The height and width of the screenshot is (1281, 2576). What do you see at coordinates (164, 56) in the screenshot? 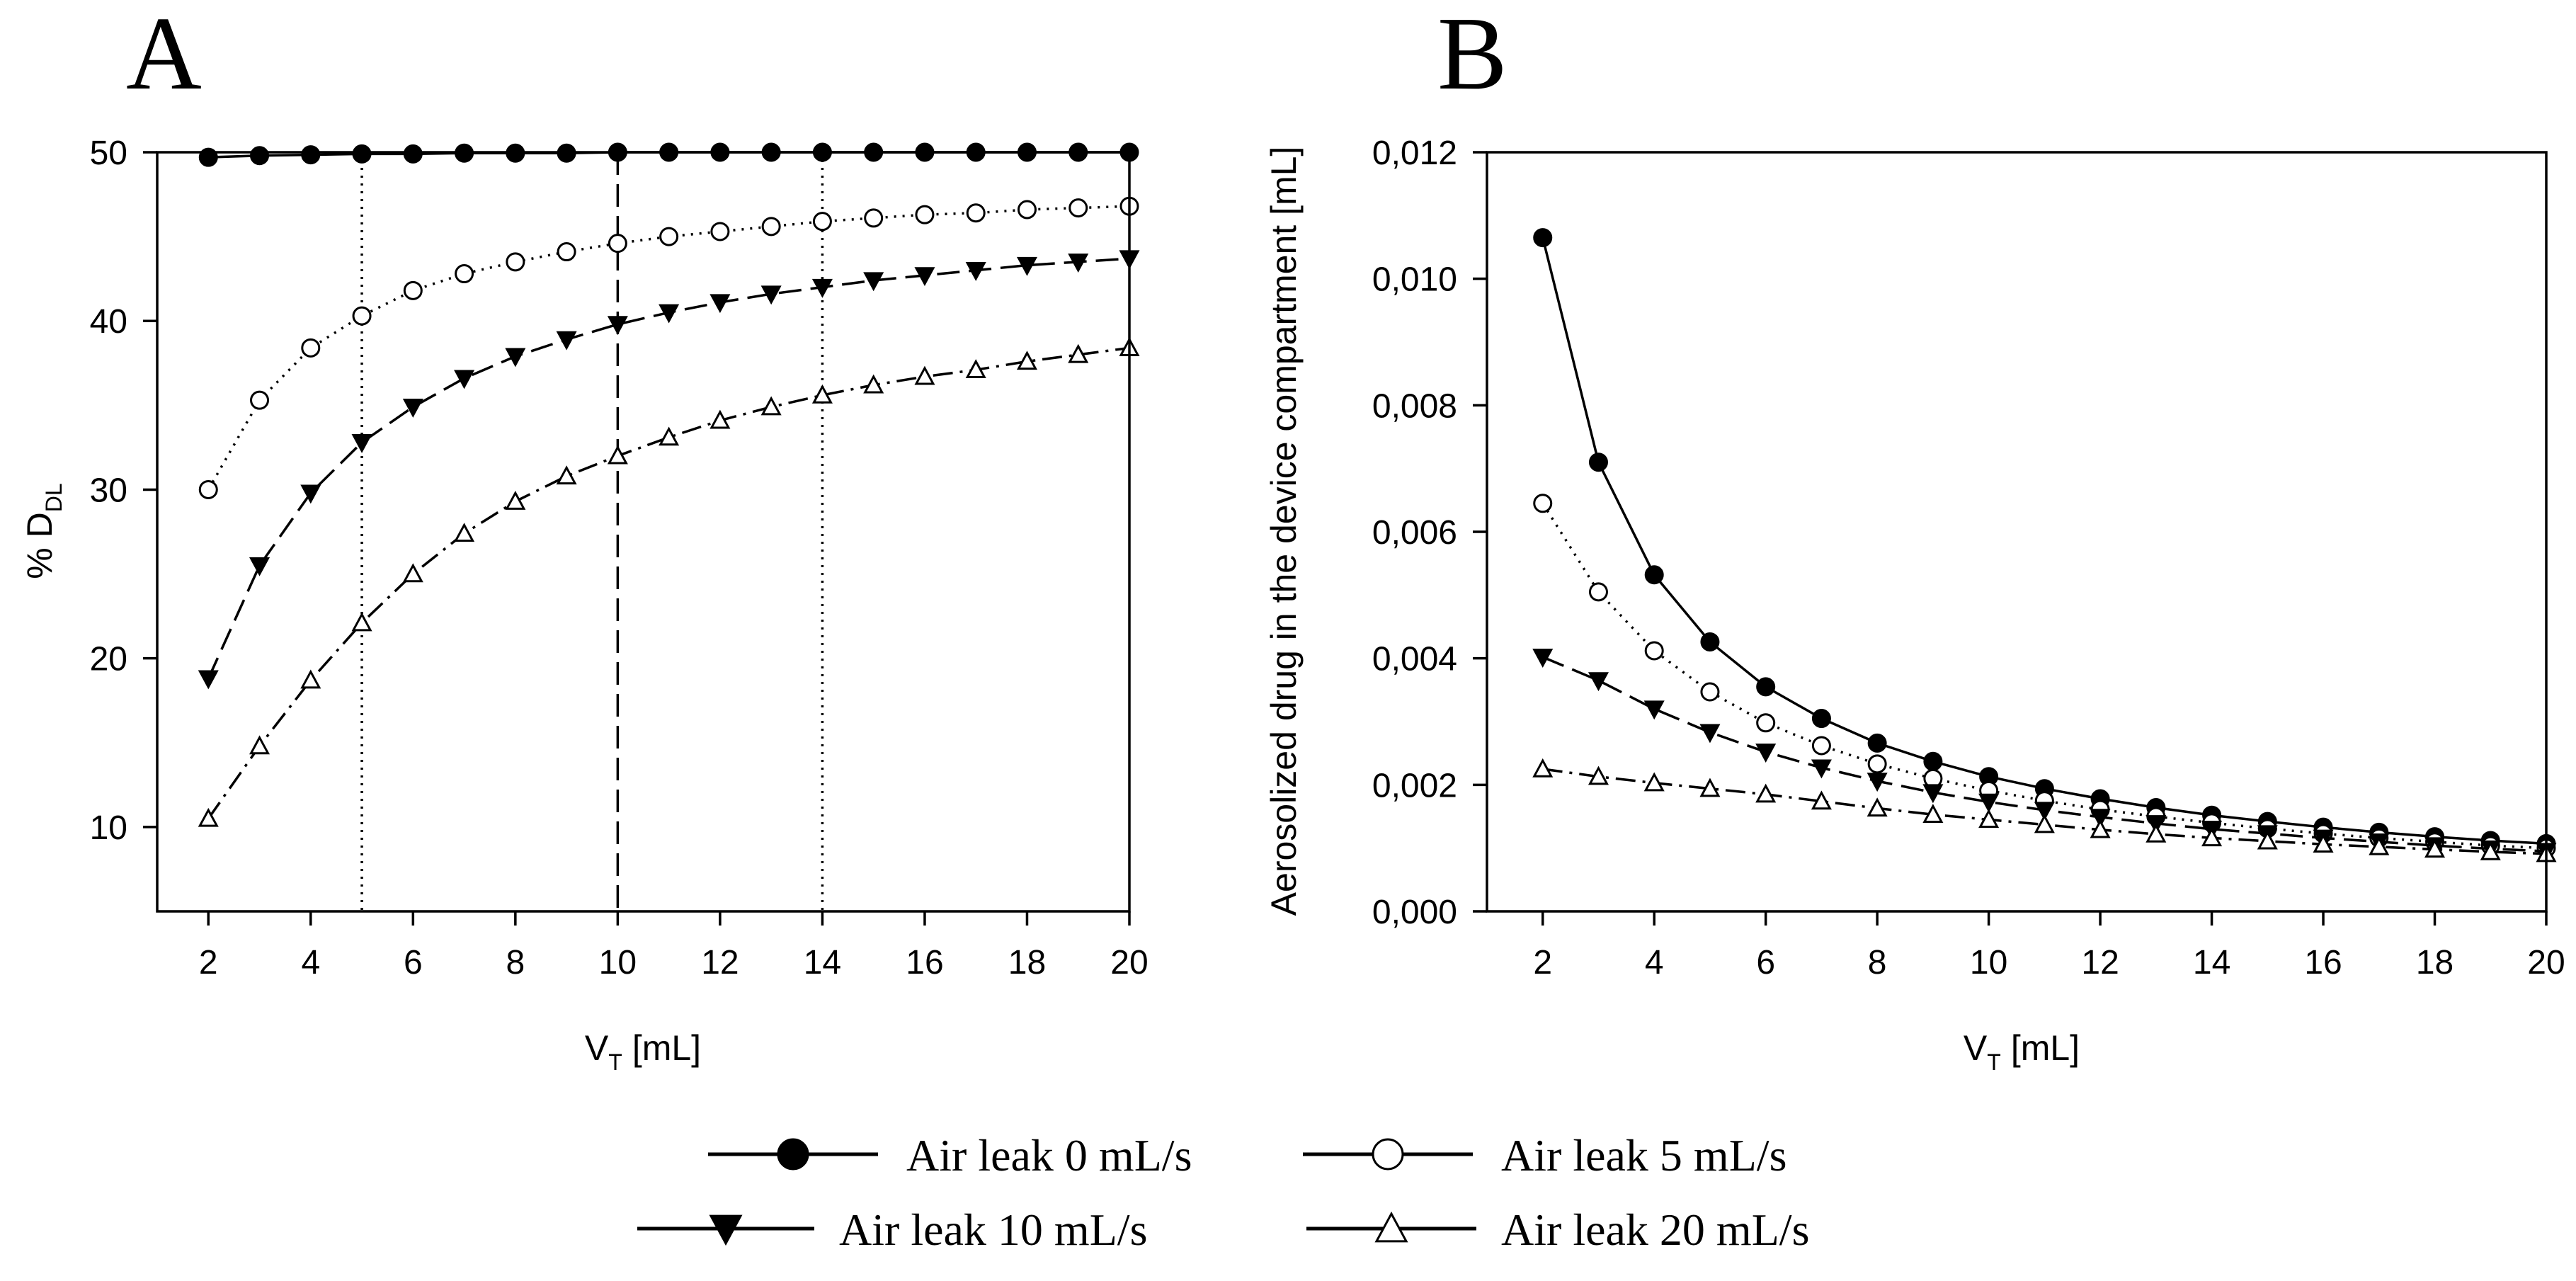
I see `panel-a-label: A` at bounding box center [164, 56].